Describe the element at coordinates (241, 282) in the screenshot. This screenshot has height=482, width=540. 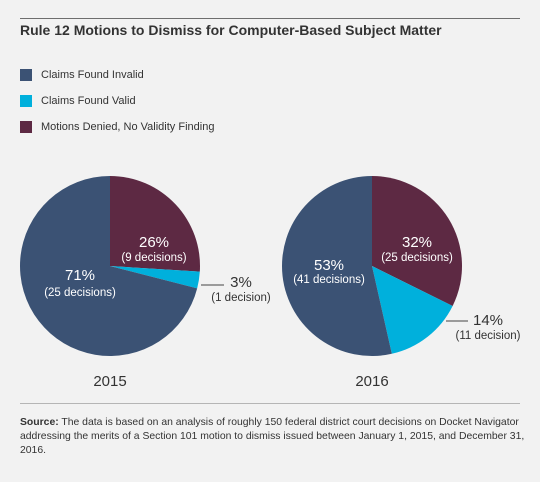
I see `pie-2015-pct-label-valid: 3%` at that location.